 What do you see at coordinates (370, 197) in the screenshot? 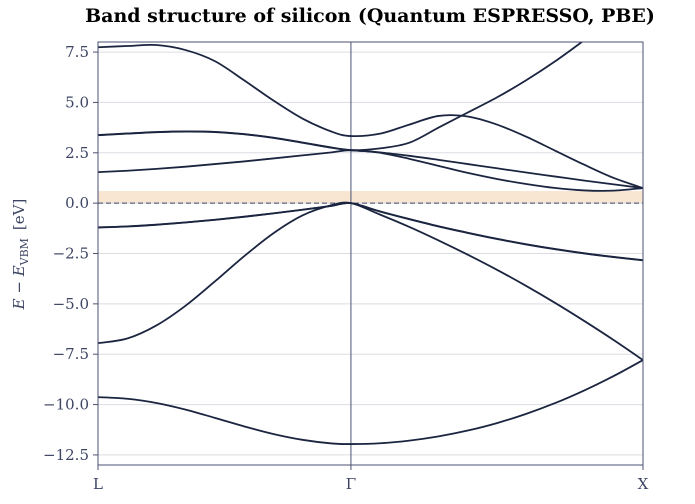
I see `band-gap` at bounding box center [370, 197].